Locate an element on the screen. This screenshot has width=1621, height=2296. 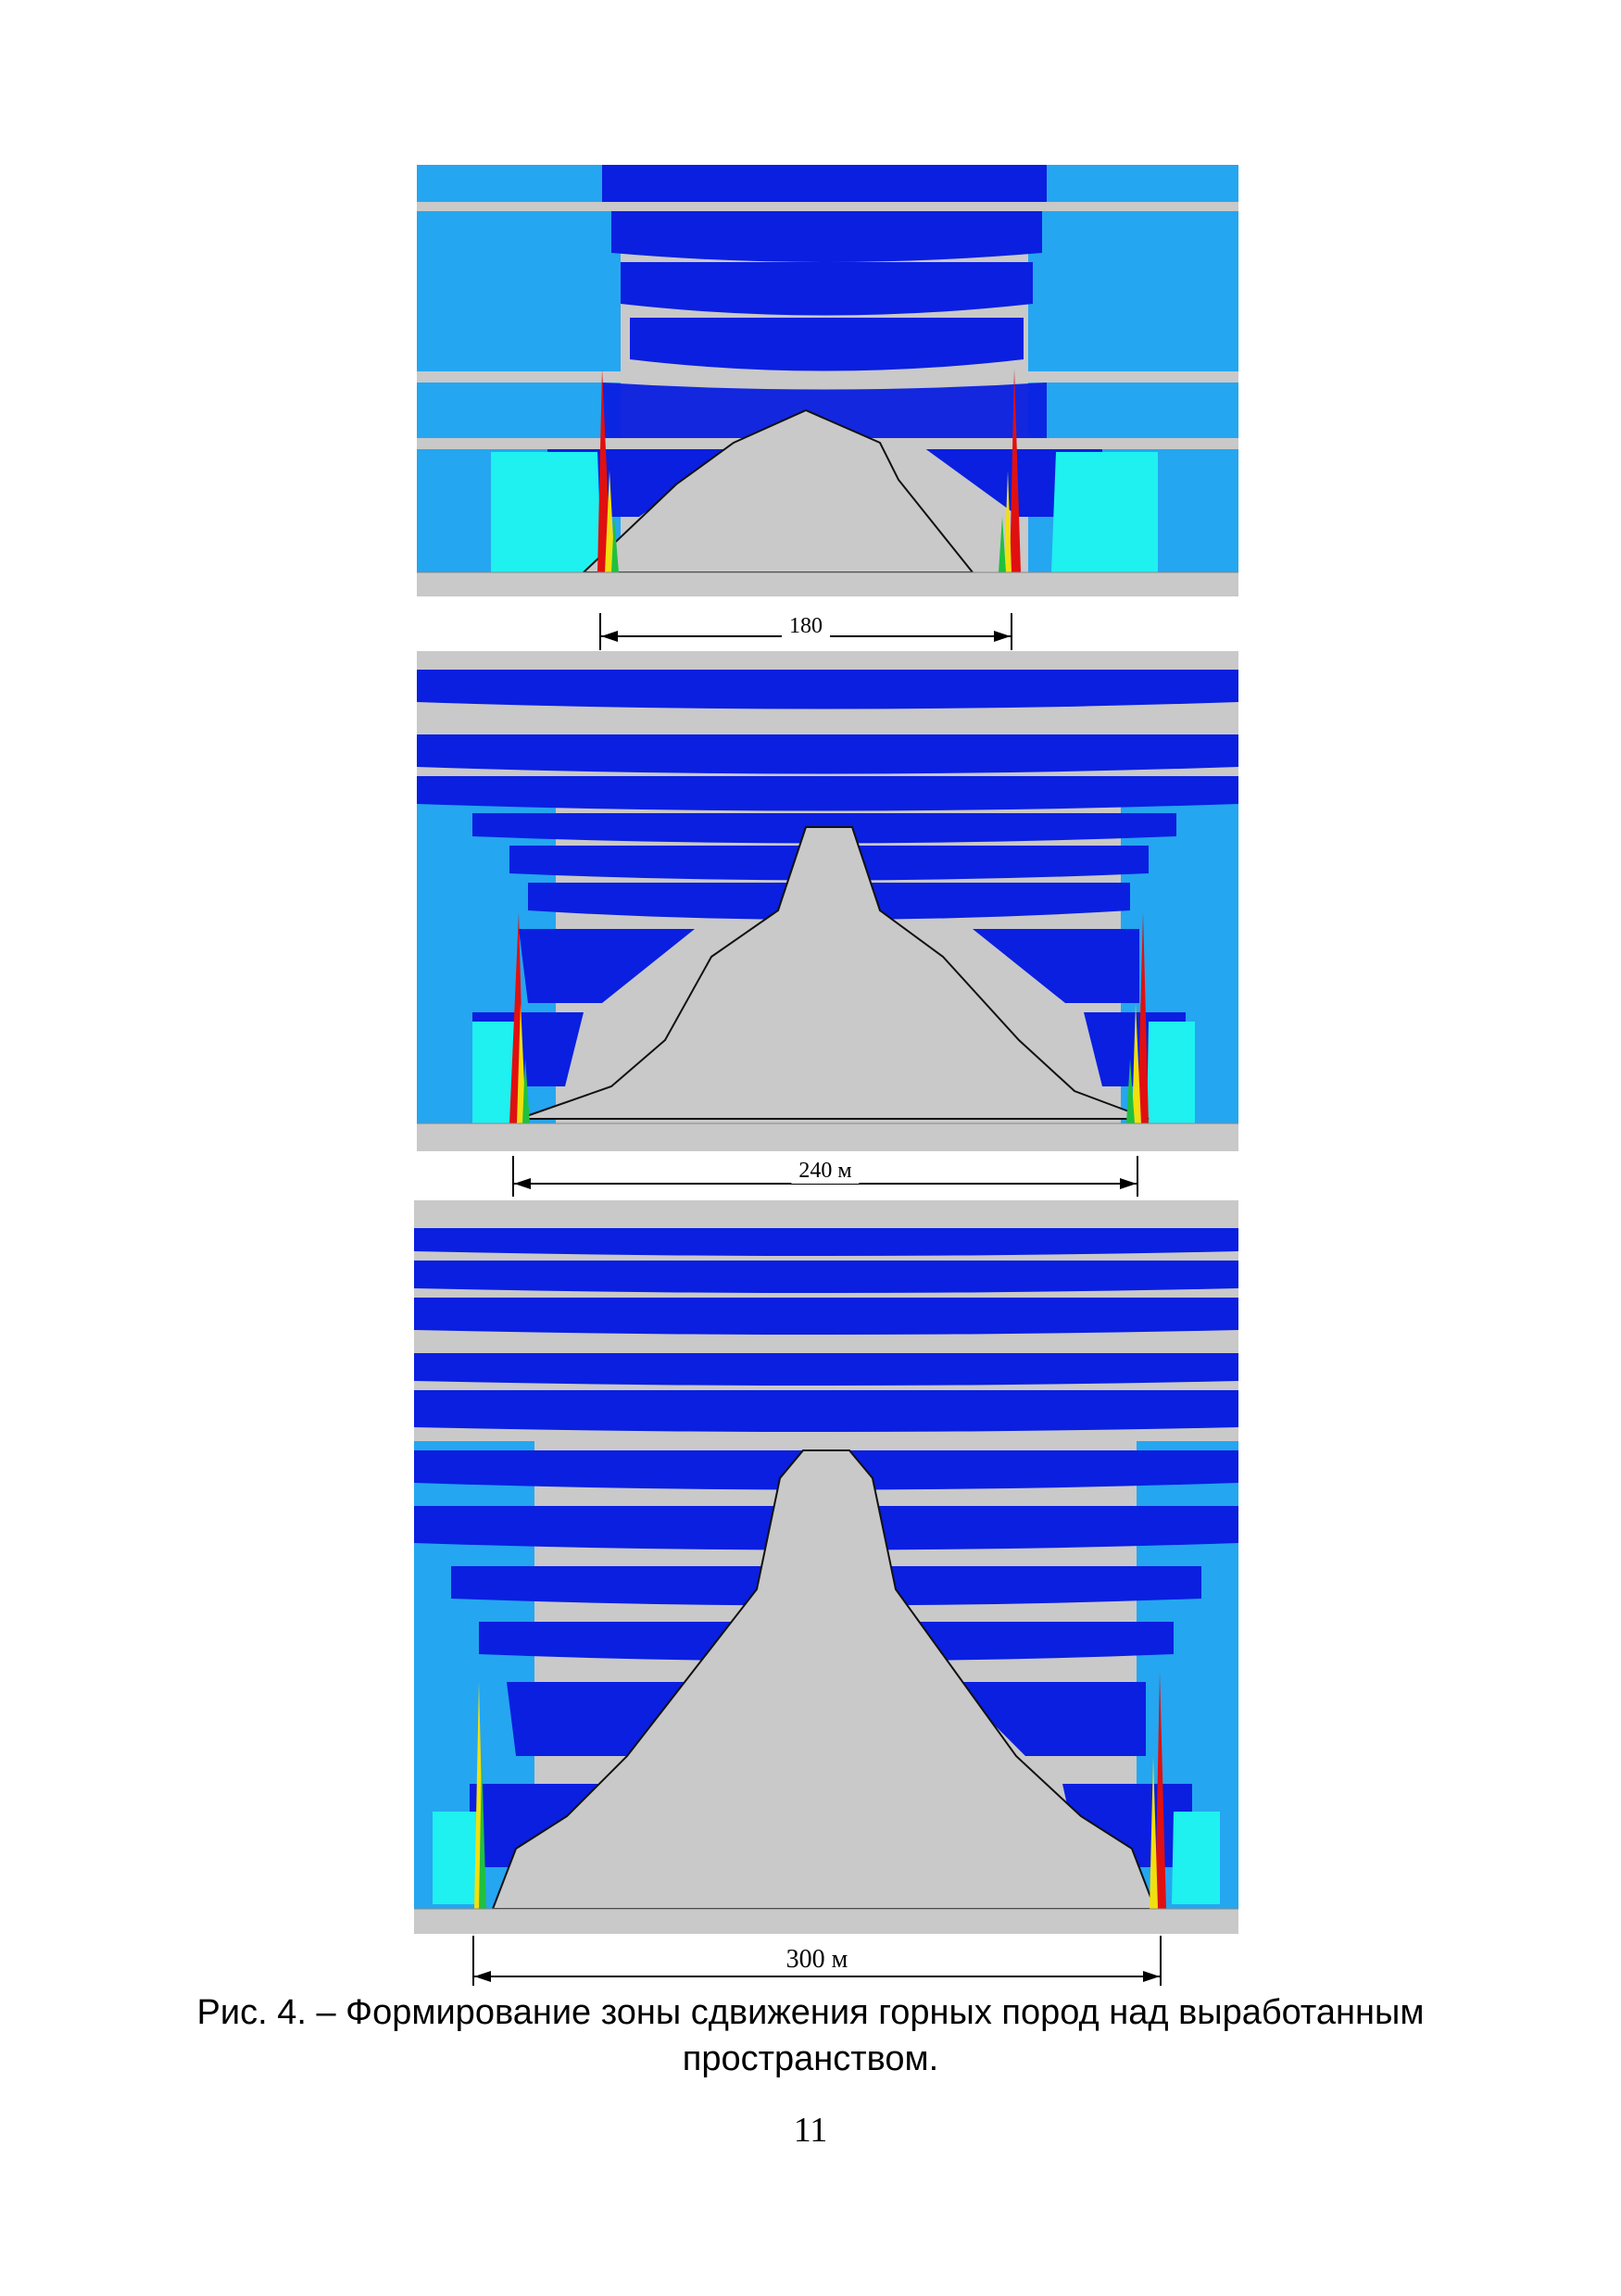
span-label-2: 240 м is located at coordinates (825, 1171).